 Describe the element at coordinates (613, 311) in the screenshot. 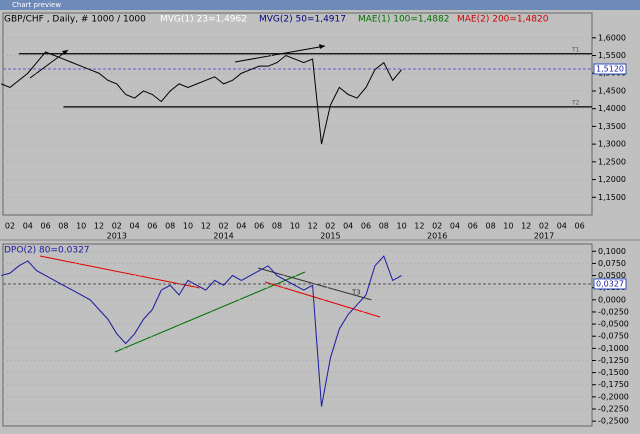

I see `y-tick-label: -0,0250` at that location.